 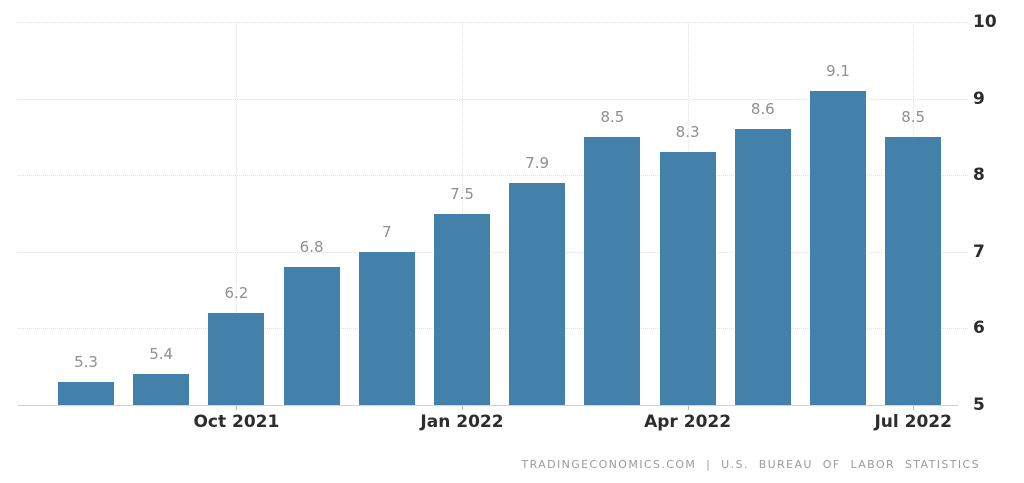 I want to click on y-axis-tick-label: 7, so click(x=979, y=251).